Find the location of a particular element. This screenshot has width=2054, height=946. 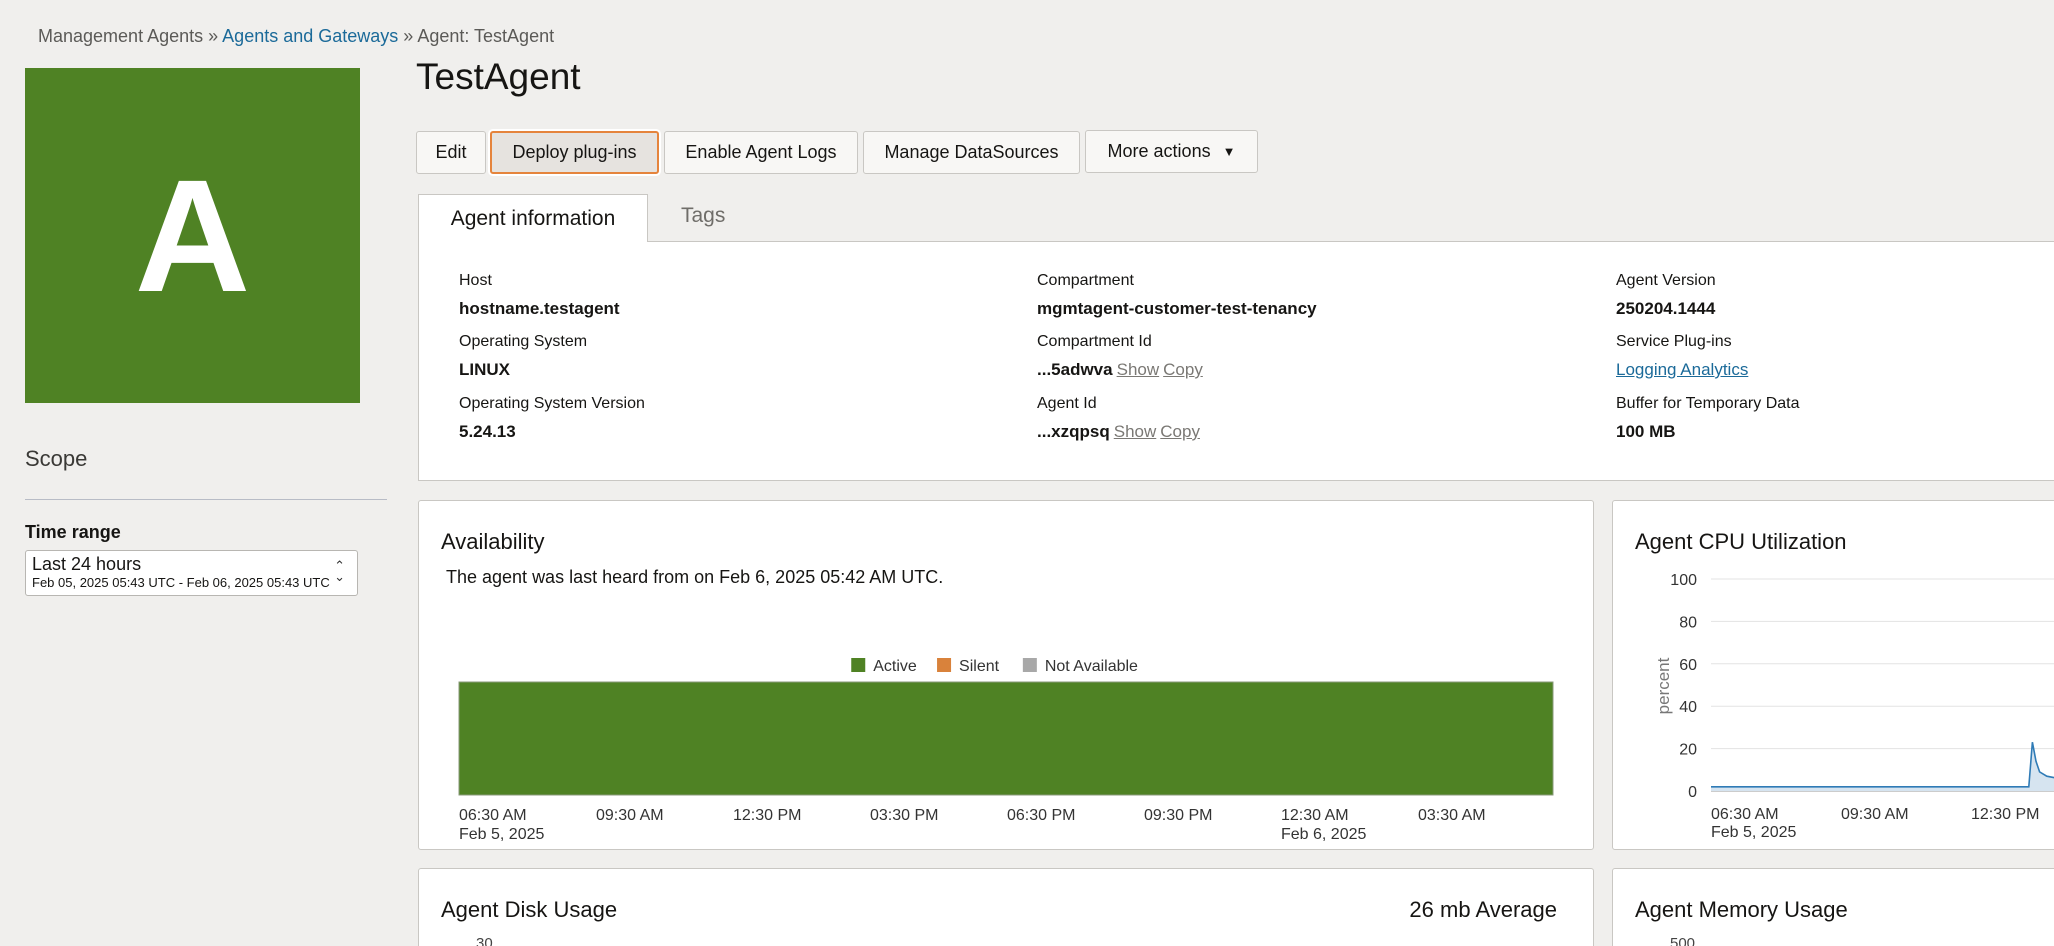

y-tick-label: 40 is located at coordinates (1688, 707).